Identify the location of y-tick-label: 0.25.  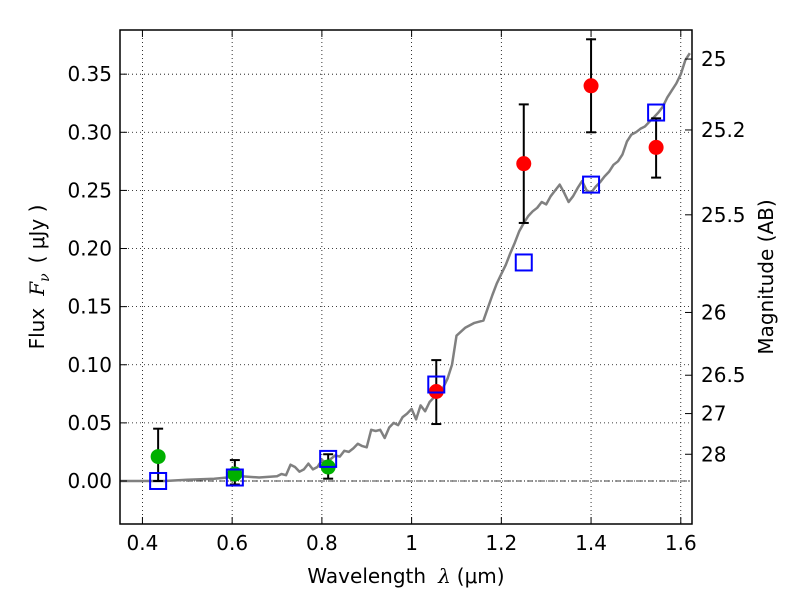
(89, 190).